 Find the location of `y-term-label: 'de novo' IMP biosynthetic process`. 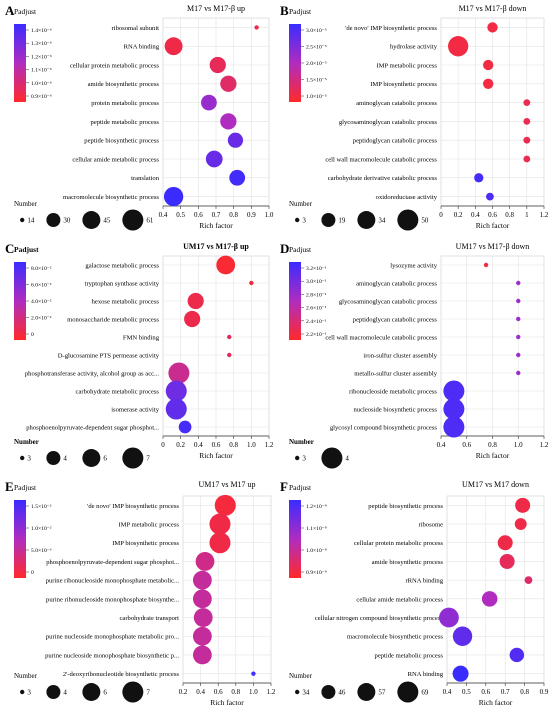

y-term-label: 'de novo' IMP biosynthetic process is located at coordinates (391, 28).